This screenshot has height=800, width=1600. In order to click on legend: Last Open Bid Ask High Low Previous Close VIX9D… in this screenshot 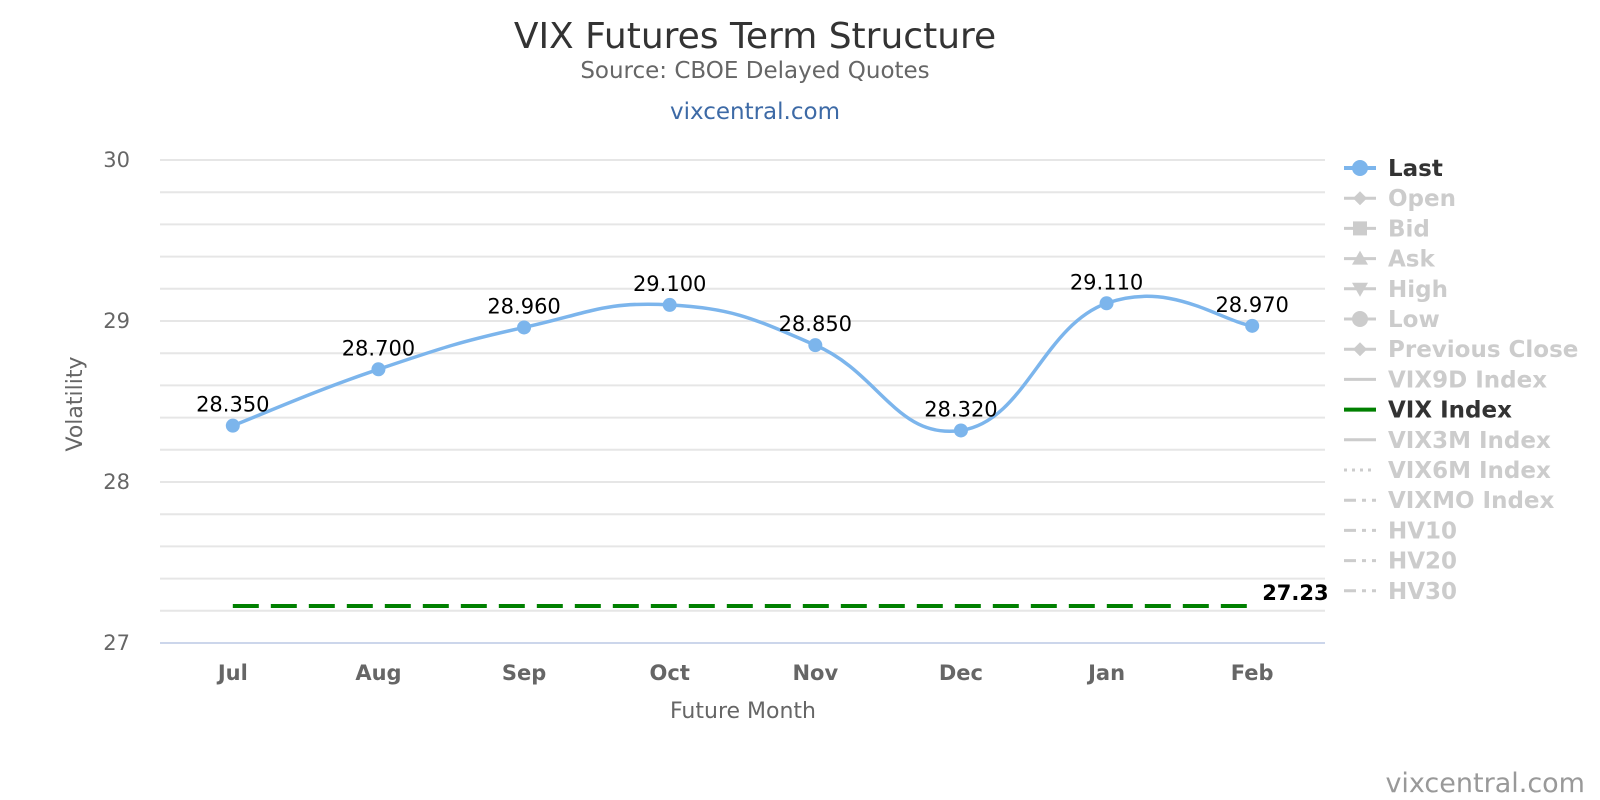, I will do `click(1461, 380)`.